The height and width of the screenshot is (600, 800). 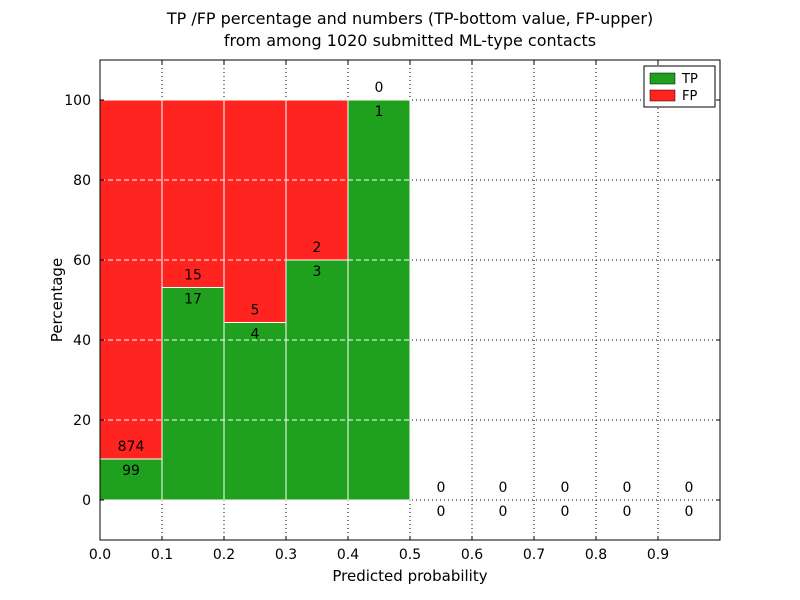 What do you see at coordinates (224, 555) in the screenshot?
I see `x-tick-label: 0.2` at bounding box center [224, 555].